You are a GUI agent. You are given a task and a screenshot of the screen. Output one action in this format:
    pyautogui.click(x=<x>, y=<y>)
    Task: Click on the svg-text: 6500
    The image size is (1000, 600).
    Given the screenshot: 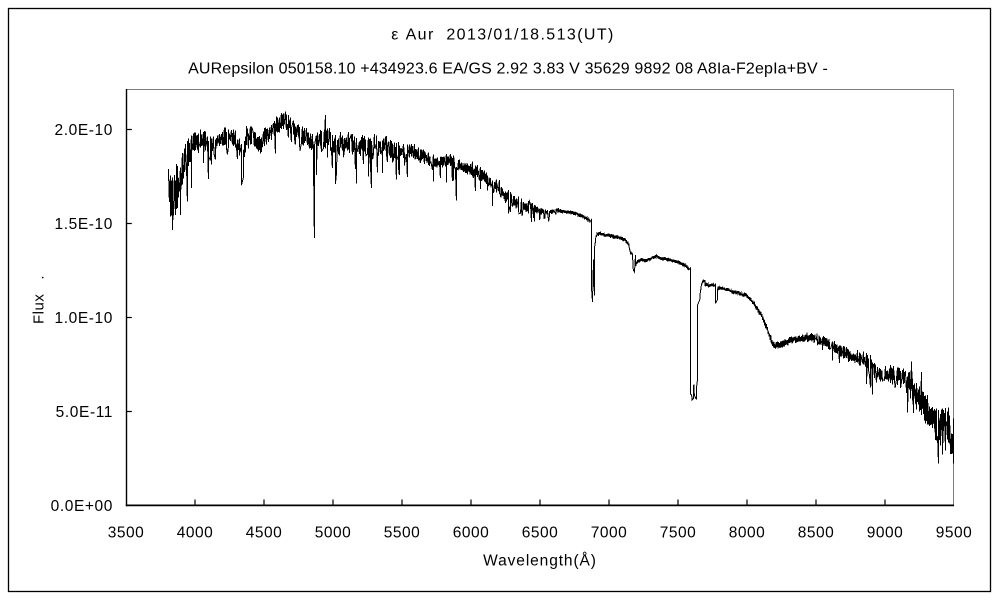 What is the action you would take?
    pyautogui.click(x=540, y=532)
    